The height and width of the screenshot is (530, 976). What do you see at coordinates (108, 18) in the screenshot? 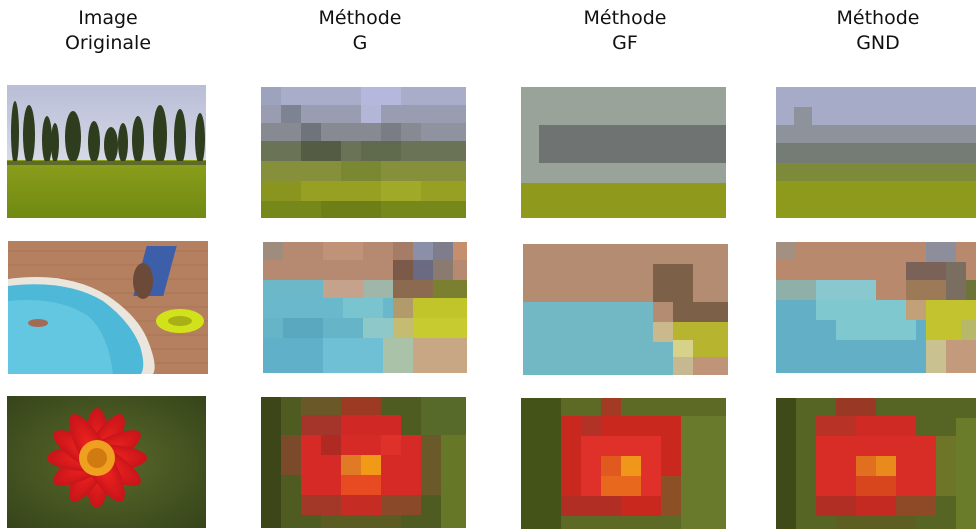
I see `header-line1: Image` at bounding box center [108, 18].